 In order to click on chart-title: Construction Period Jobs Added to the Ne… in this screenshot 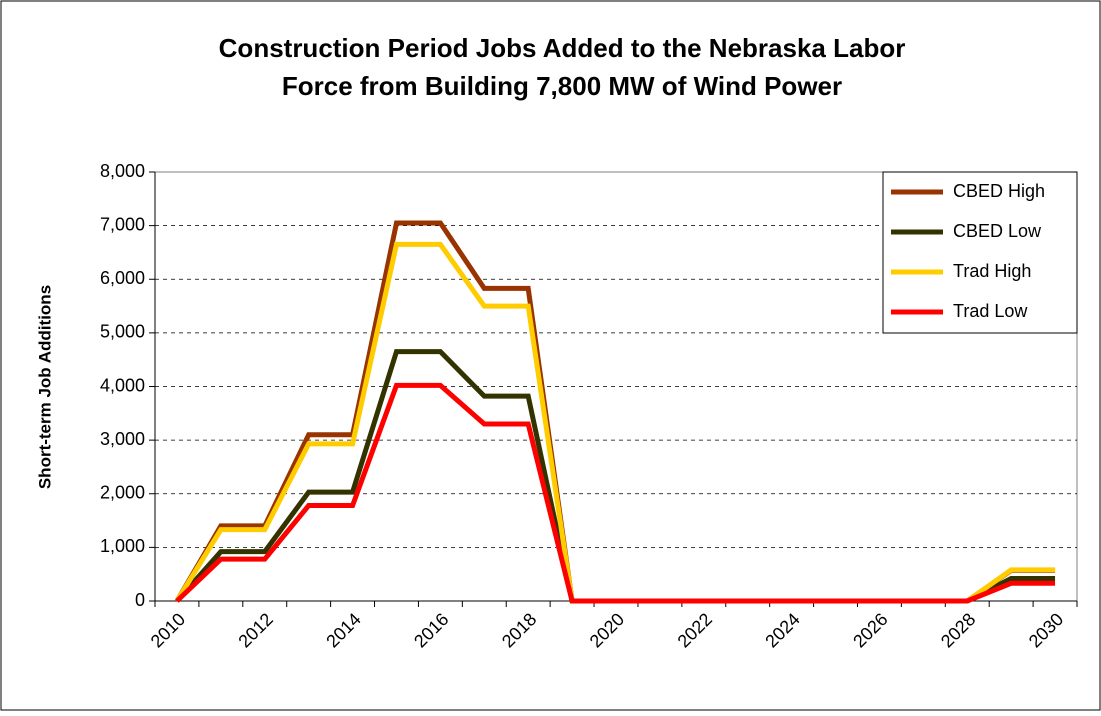, I will do `click(562, 48)`.